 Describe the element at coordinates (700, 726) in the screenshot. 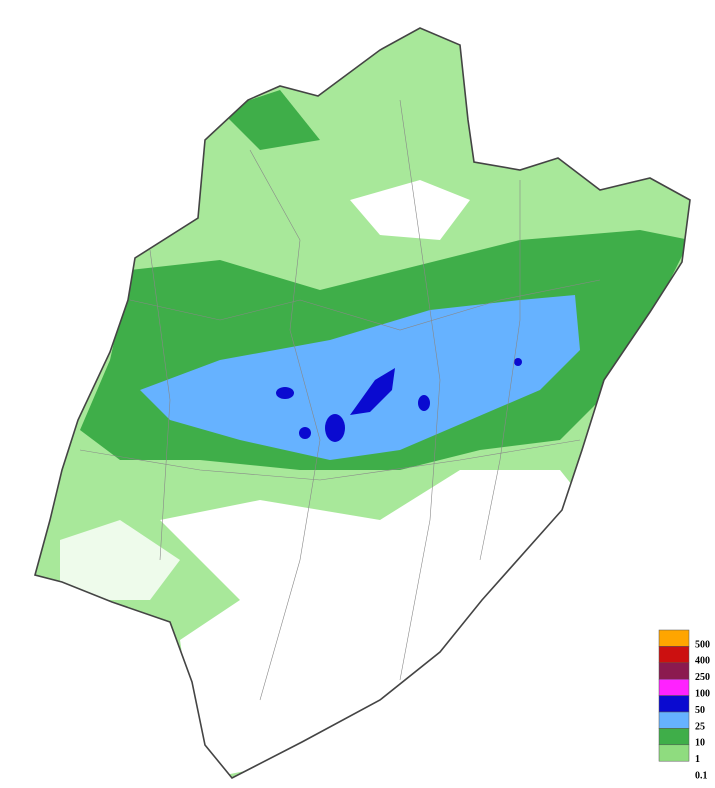

I see `legend-label: 25` at that location.